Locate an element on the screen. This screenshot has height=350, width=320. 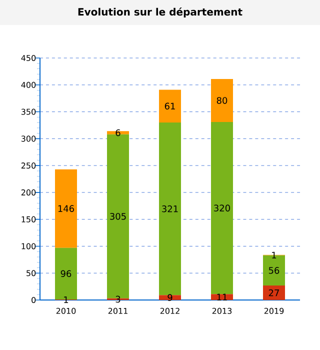
y-tick-label: 250 is located at coordinates (28, 165).